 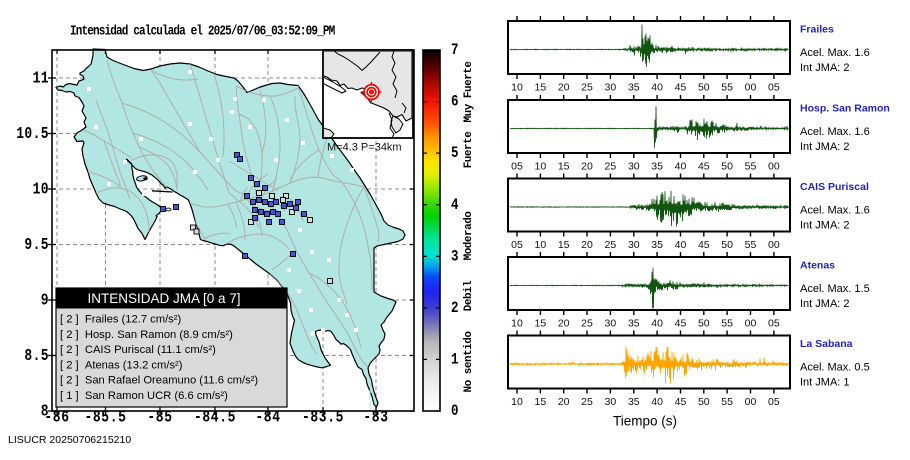 I want to click on svg-text: 8, so click(x=45, y=412).